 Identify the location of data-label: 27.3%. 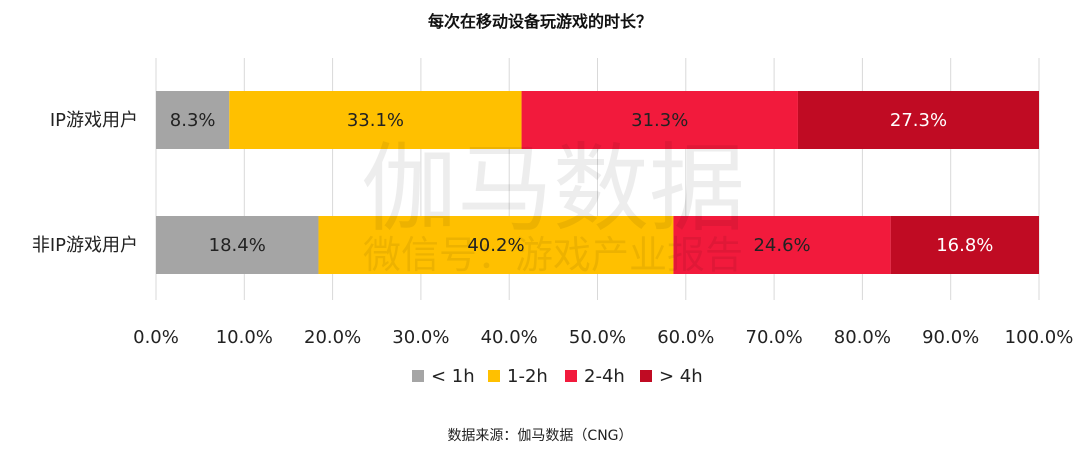
(918, 120).